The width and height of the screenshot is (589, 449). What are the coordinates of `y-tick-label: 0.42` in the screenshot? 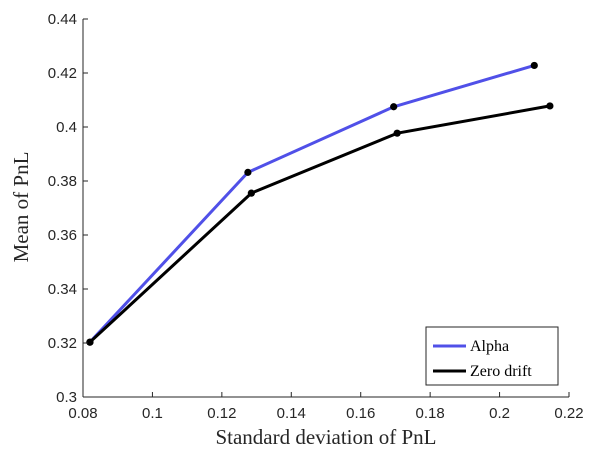 It's located at (62, 73).